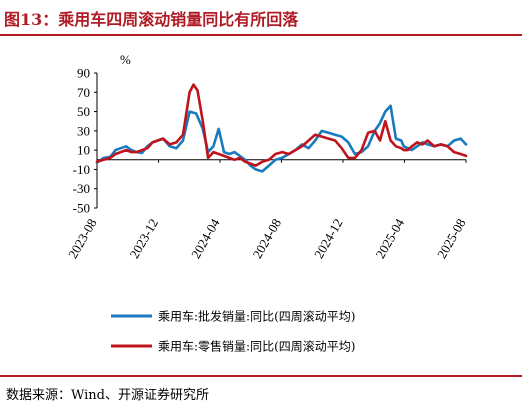  I want to click on x-tick-label: 2024-04, so click(205, 238).